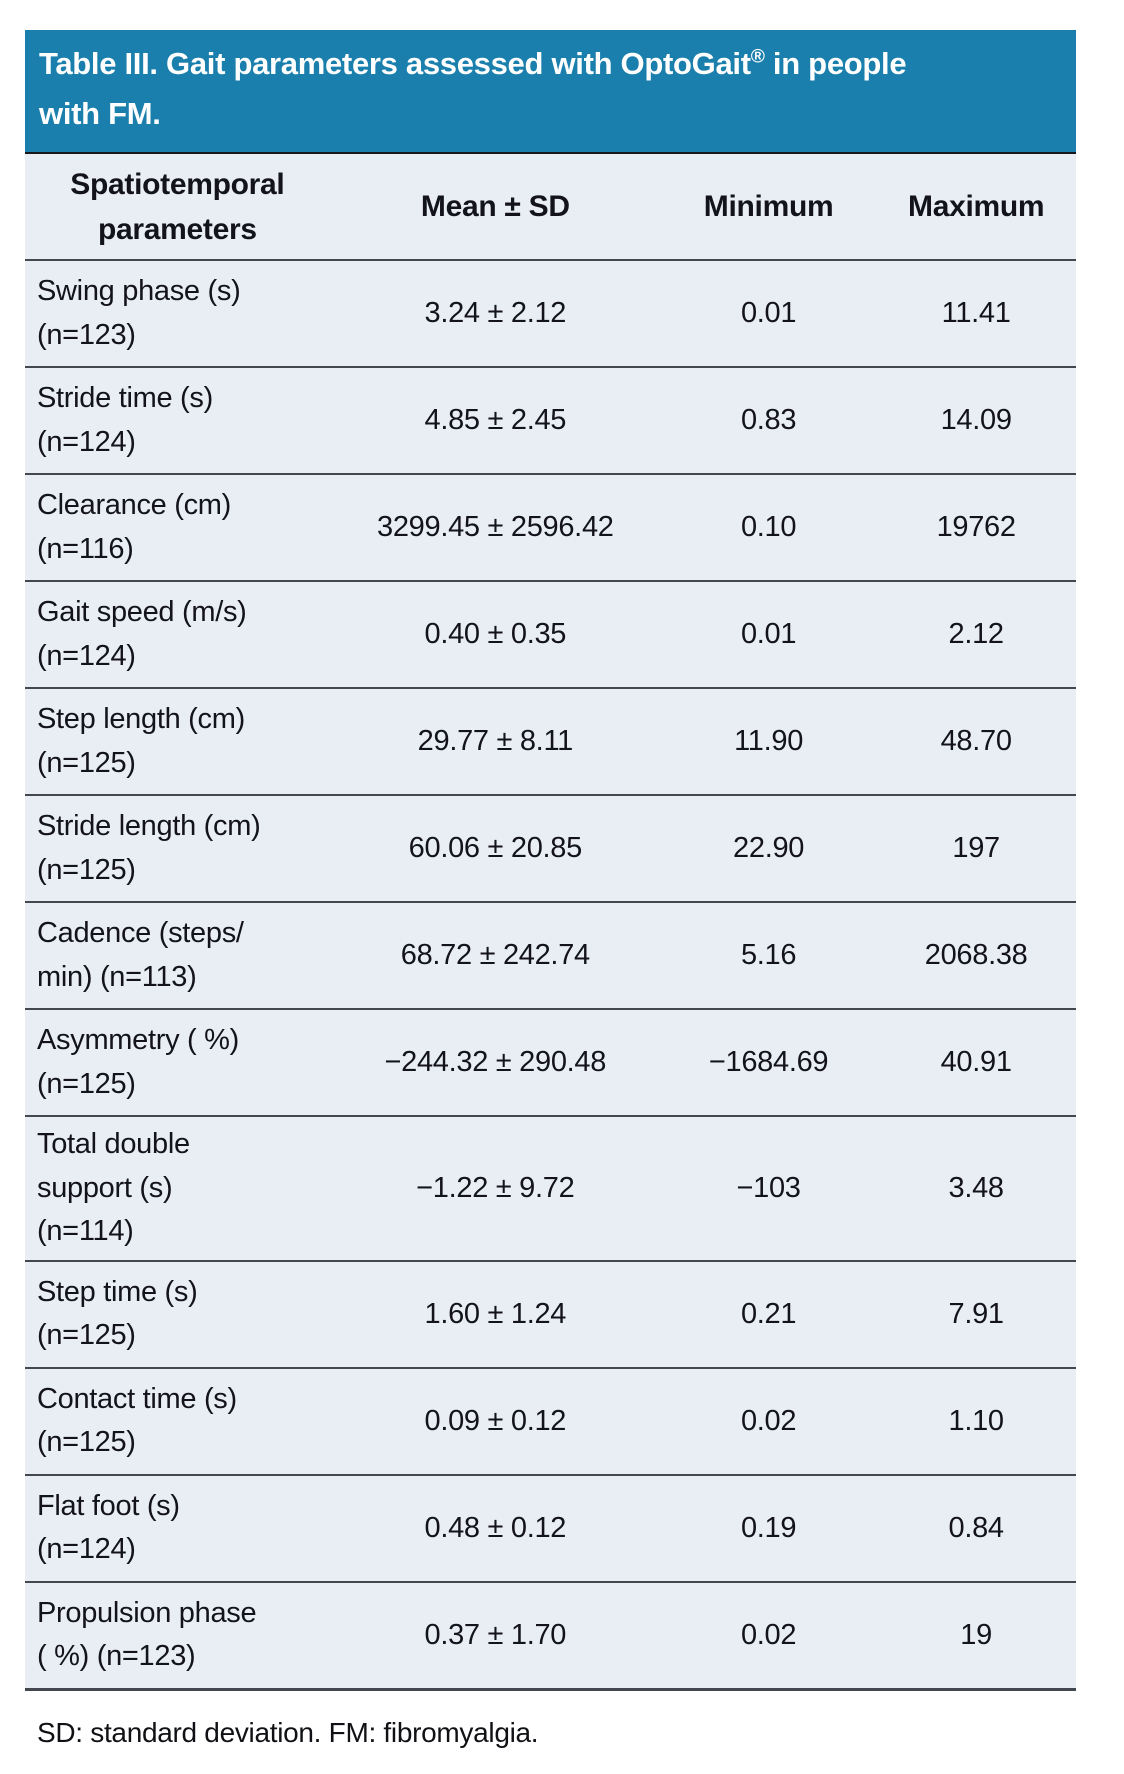  I want to click on min-cell: −103, so click(768, 1187).